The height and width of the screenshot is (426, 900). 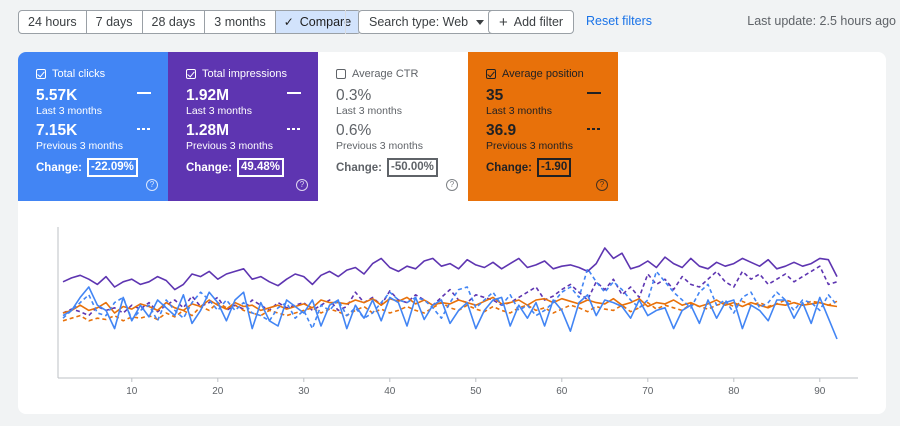 What do you see at coordinates (288, 22) in the screenshot?
I see `check-icon: ✓` at bounding box center [288, 22].